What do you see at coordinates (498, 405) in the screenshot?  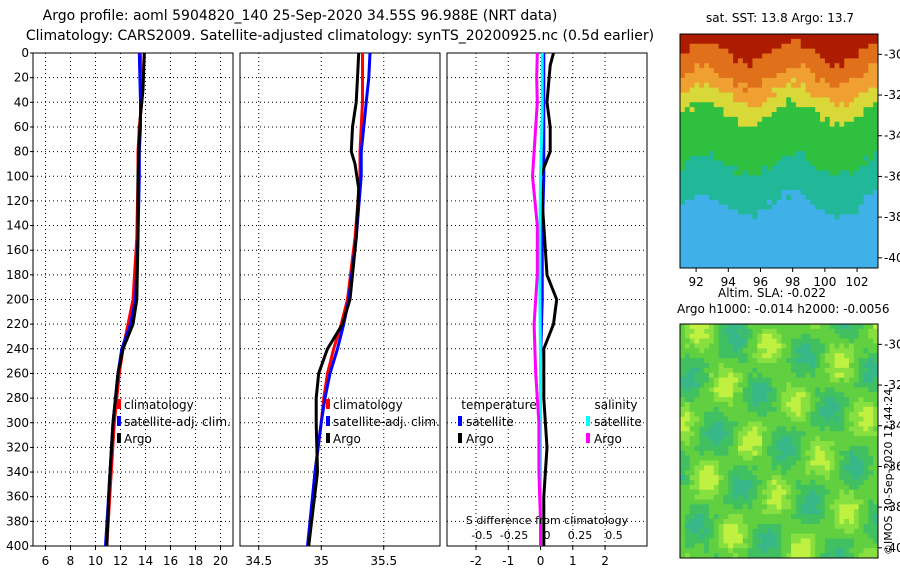 I see `legend-title-temperature: temperature` at bounding box center [498, 405].